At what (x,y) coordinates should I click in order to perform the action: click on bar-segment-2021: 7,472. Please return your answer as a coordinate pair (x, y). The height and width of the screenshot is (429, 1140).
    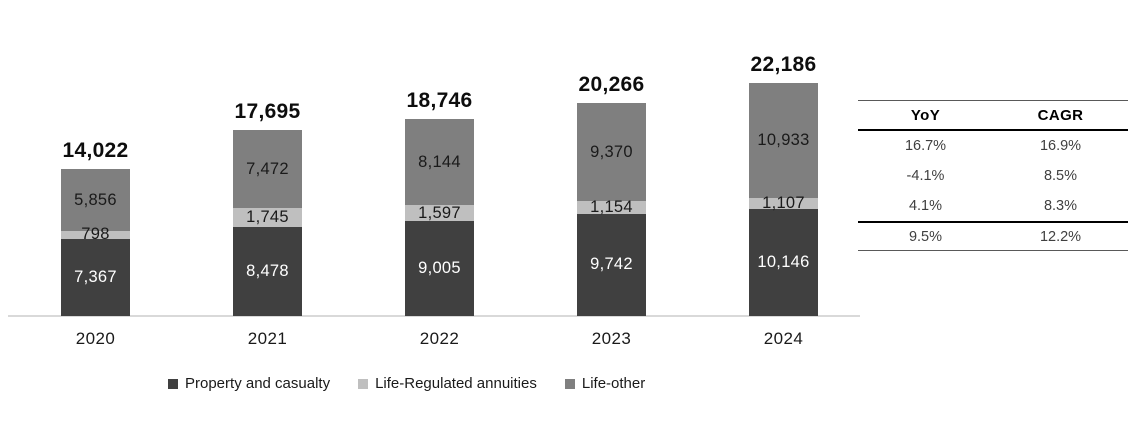
    Looking at the image, I should click on (267, 169).